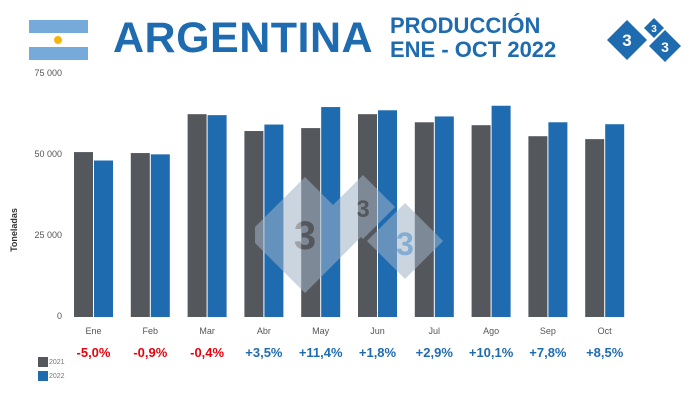  Describe the element at coordinates (93, 331) in the screenshot. I see `x-tick-label: Ene` at that location.